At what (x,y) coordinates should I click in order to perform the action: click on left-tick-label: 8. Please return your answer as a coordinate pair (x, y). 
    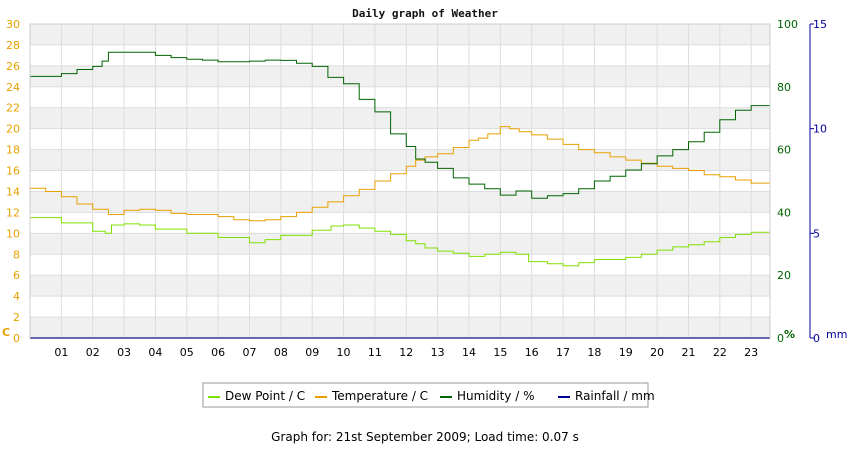
    Looking at the image, I should click on (16, 254).